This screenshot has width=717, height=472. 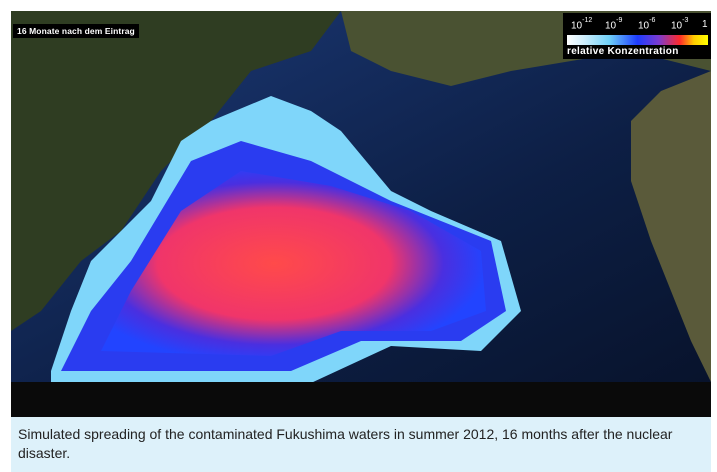 What do you see at coordinates (705, 24) in the screenshot?
I see `legend-tick: 1` at bounding box center [705, 24].